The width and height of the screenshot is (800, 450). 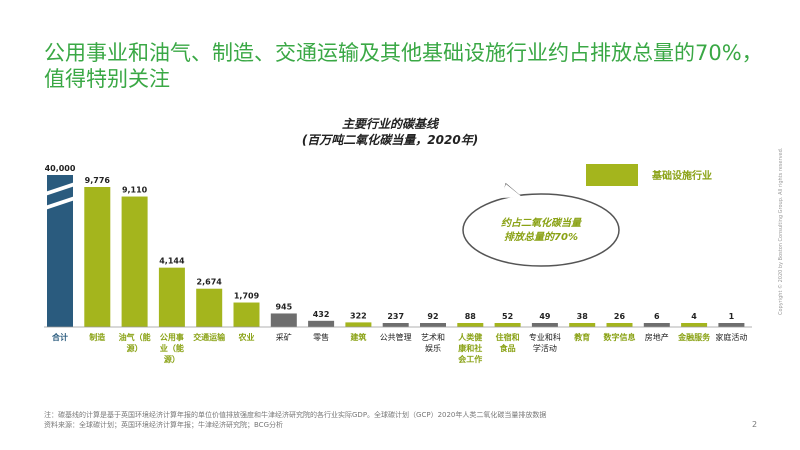 I want to click on chart-title: 主要行业的碳基线, so click(x=389, y=124).